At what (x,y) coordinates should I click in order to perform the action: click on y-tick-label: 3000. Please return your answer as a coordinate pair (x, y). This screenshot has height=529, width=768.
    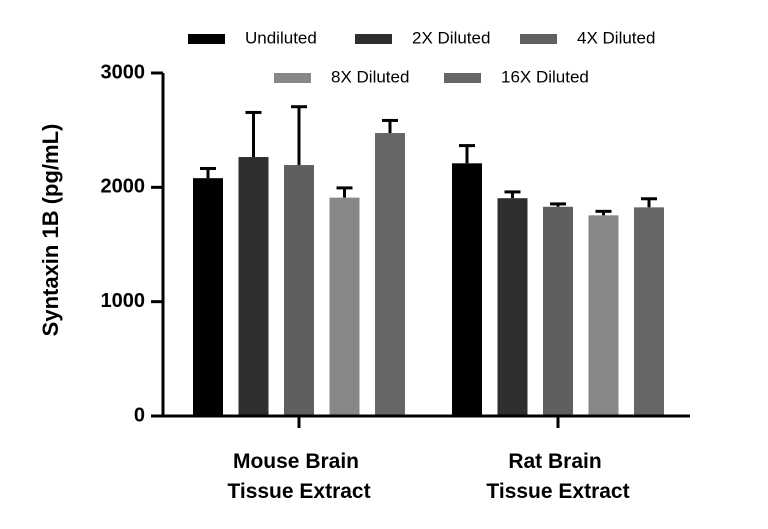
    Looking at the image, I should click on (123, 72).